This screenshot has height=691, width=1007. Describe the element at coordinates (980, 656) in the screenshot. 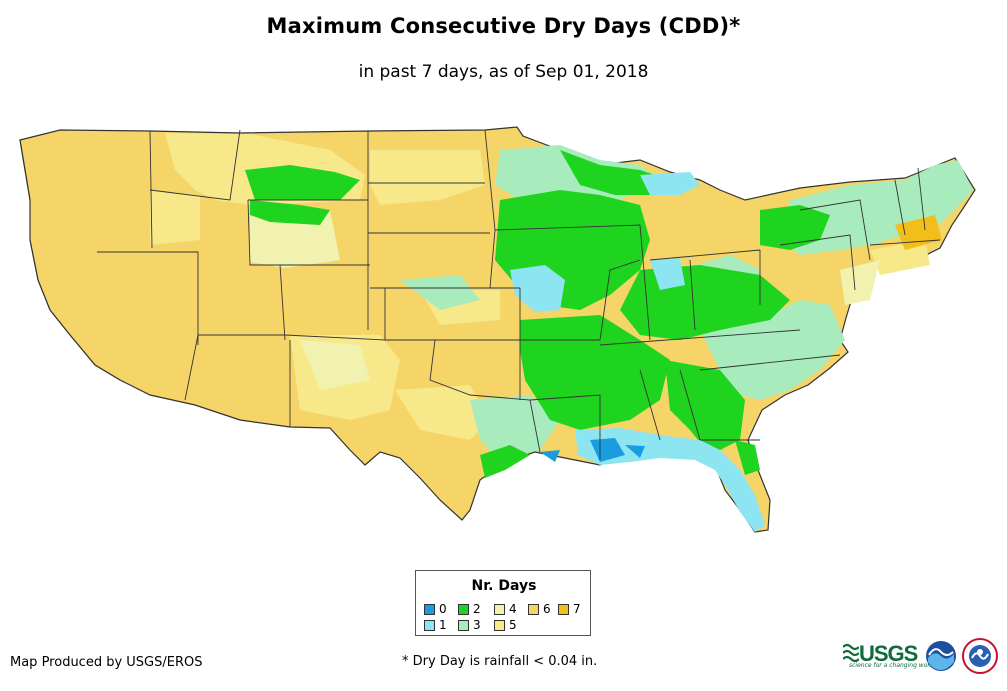

I see `nws-logo-icon` at that location.